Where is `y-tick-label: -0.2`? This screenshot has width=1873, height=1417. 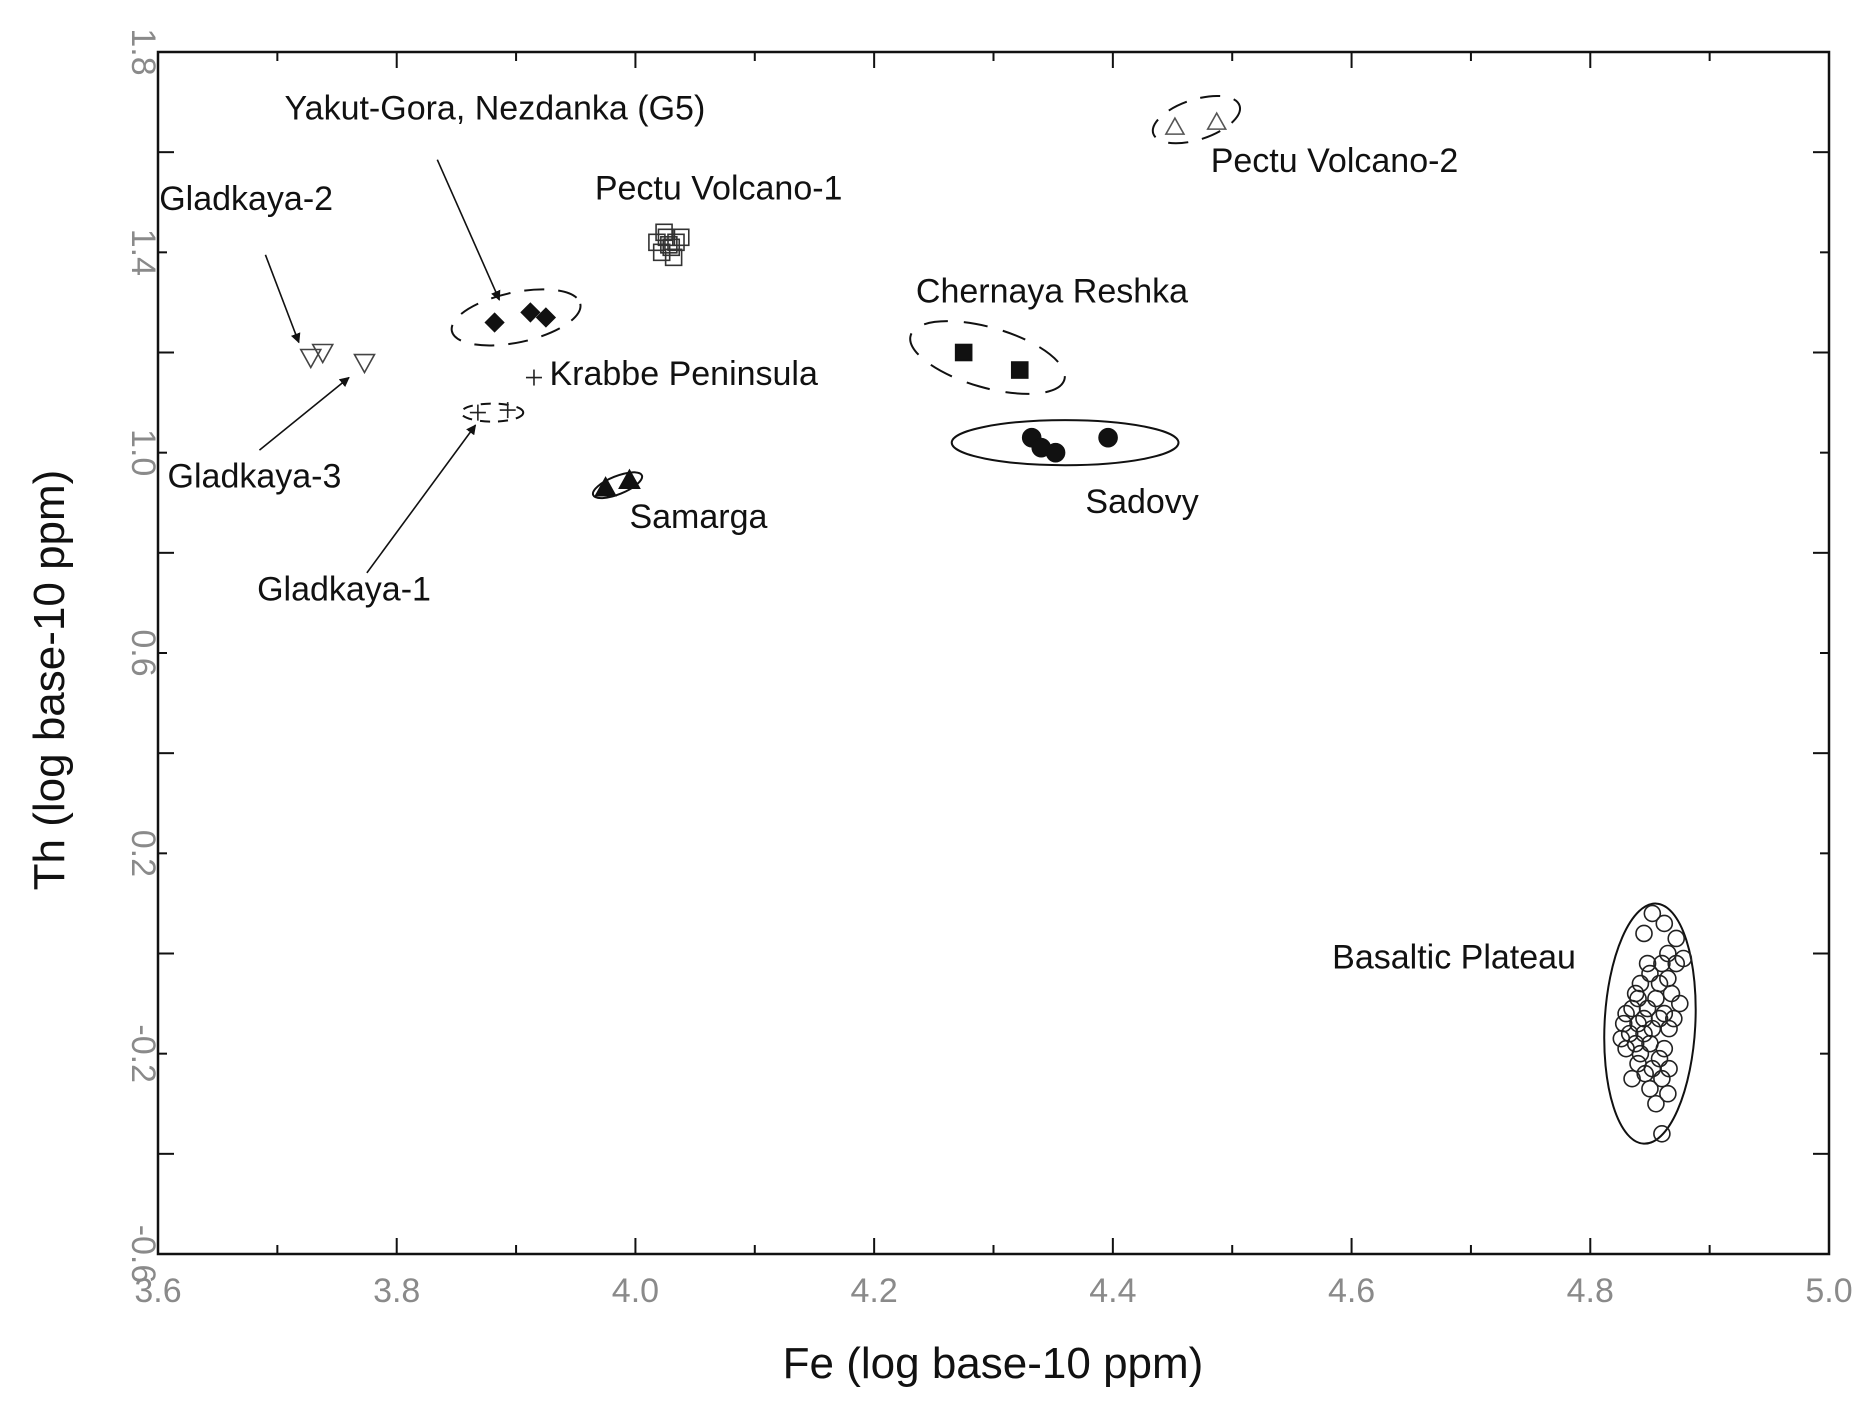
y-tick-label: -0.2 is located at coordinates (143, 1053).